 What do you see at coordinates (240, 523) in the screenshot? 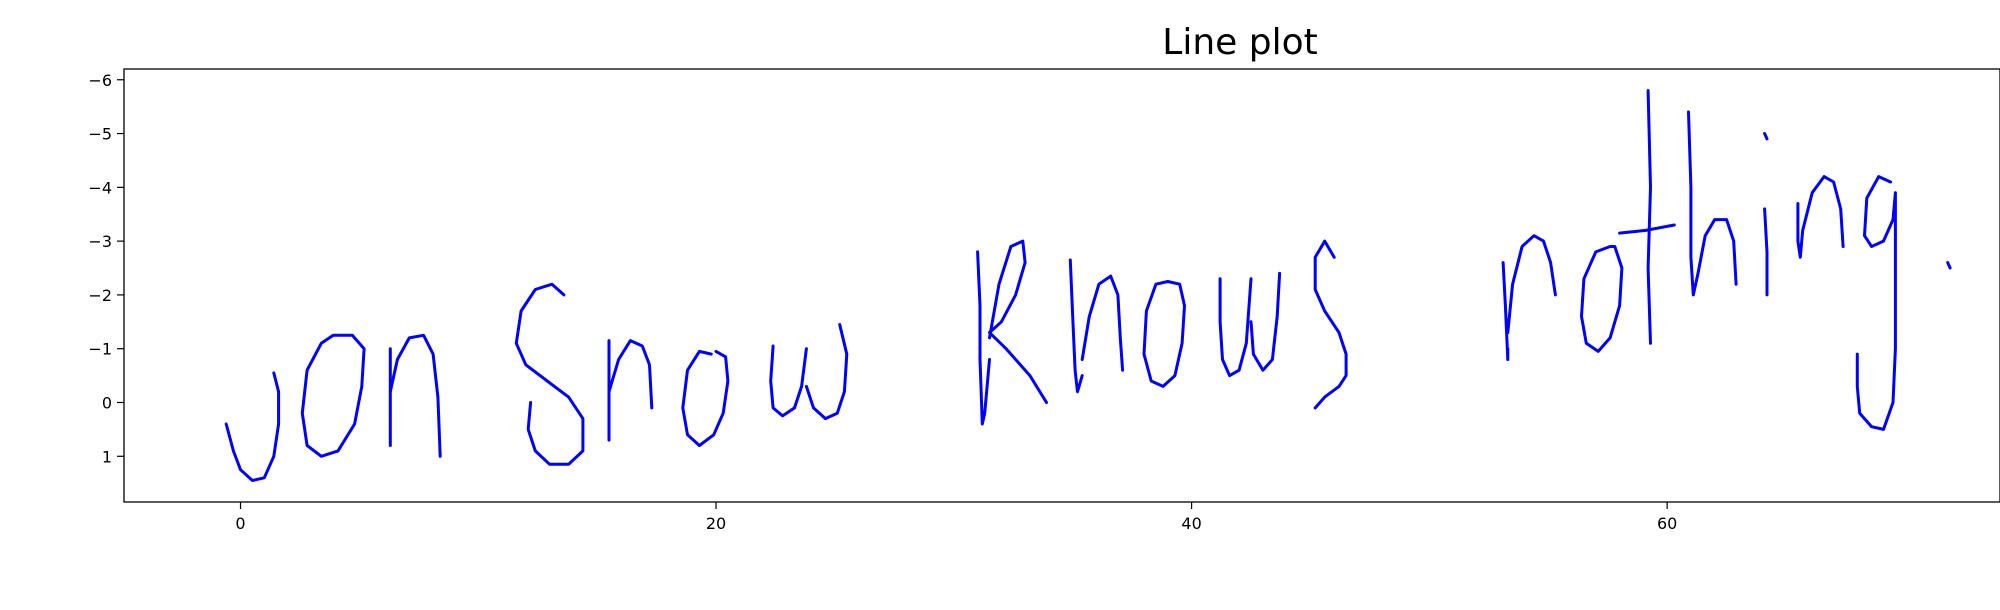
I see `x-tick-label: 0` at bounding box center [240, 523].